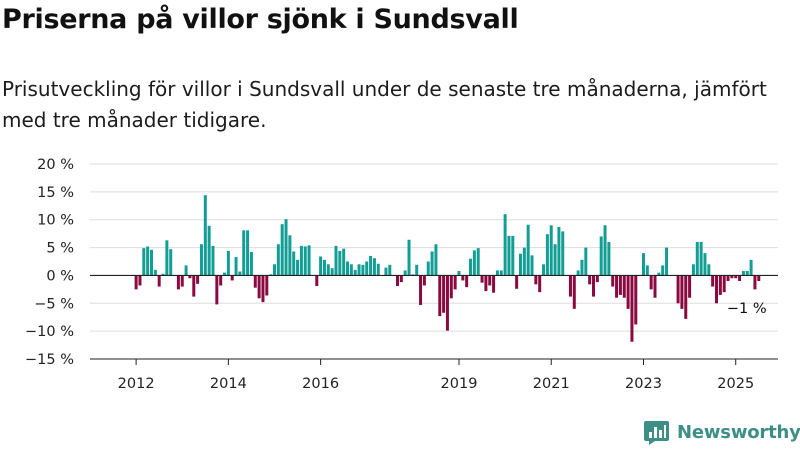 This screenshot has width=800, height=450. Describe the element at coordinates (260, 19) in the screenshot. I see `chart-title: Priserna på villor sjönk i Sundsvall` at that location.